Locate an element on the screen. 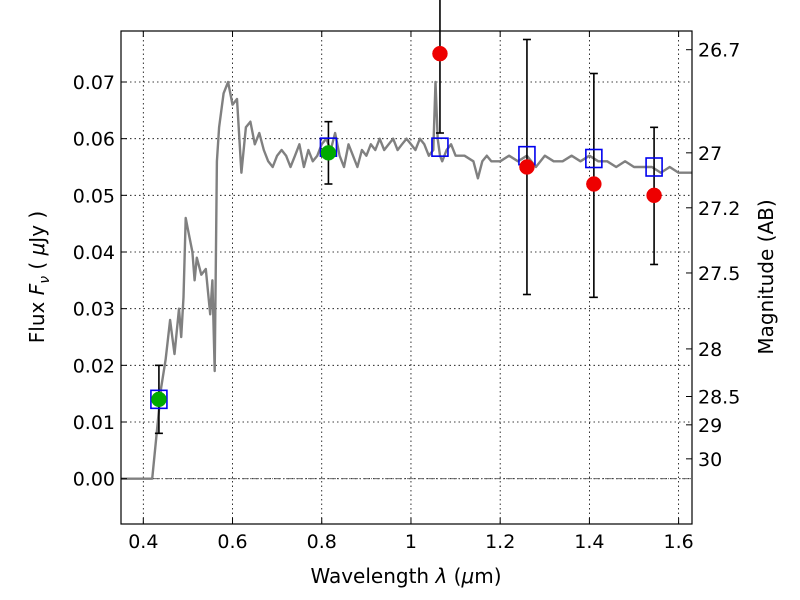 This screenshot has width=800, height=600. right-y-axis-title: Magnitude (AB) is located at coordinates (766, 276).